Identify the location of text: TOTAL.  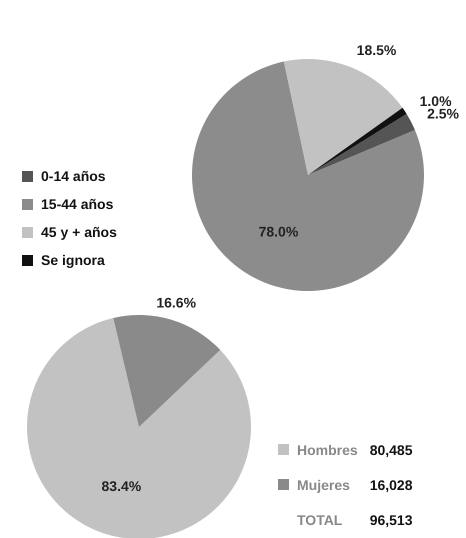
(320, 520).